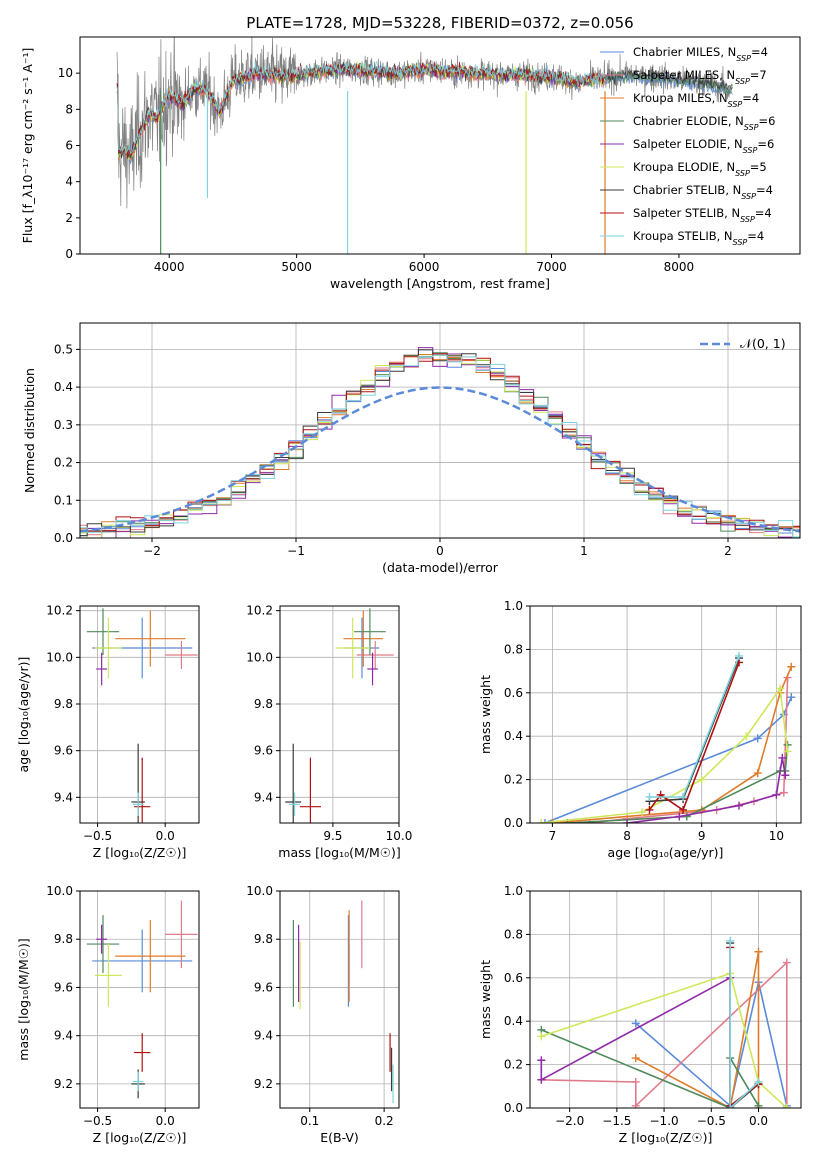 This screenshot has width=819, height=1170. Describe the element at coordinates (688, 144) in the screenshot. I see `legend-entry-name: Salpeter ELODIE, N` at that location.